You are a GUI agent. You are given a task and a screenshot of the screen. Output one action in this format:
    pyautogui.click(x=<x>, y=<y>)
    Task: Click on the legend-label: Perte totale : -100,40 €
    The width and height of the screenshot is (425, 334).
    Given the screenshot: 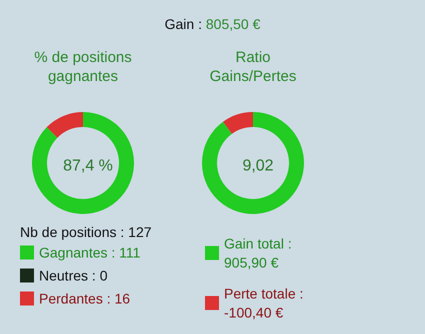 What is the action you would take?
    pyautogui.click(x=266, y=303)
    